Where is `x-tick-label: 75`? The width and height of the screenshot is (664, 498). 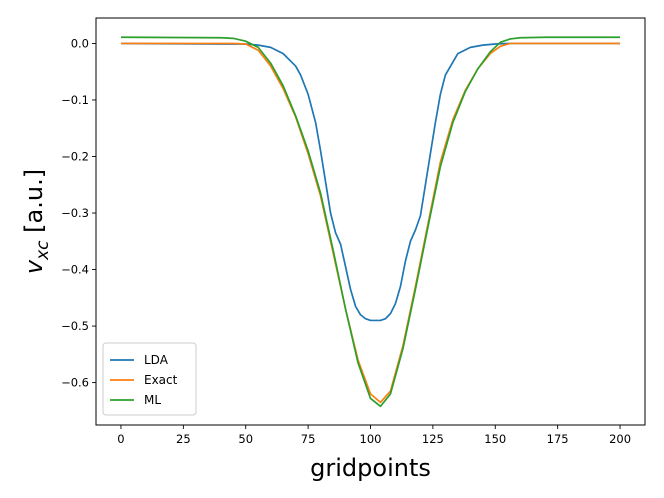 x-tick-label: 75 is located at coordinates (308, 439).